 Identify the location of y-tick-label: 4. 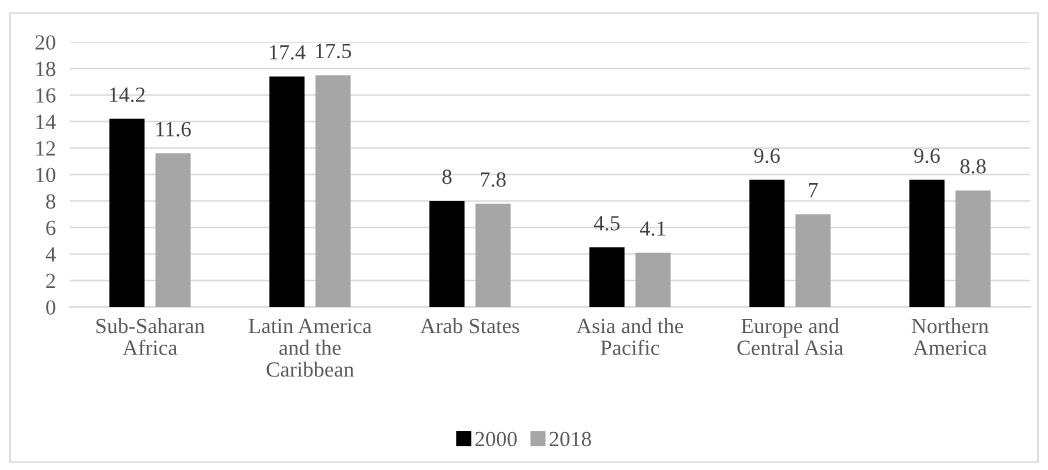
(50, 254).